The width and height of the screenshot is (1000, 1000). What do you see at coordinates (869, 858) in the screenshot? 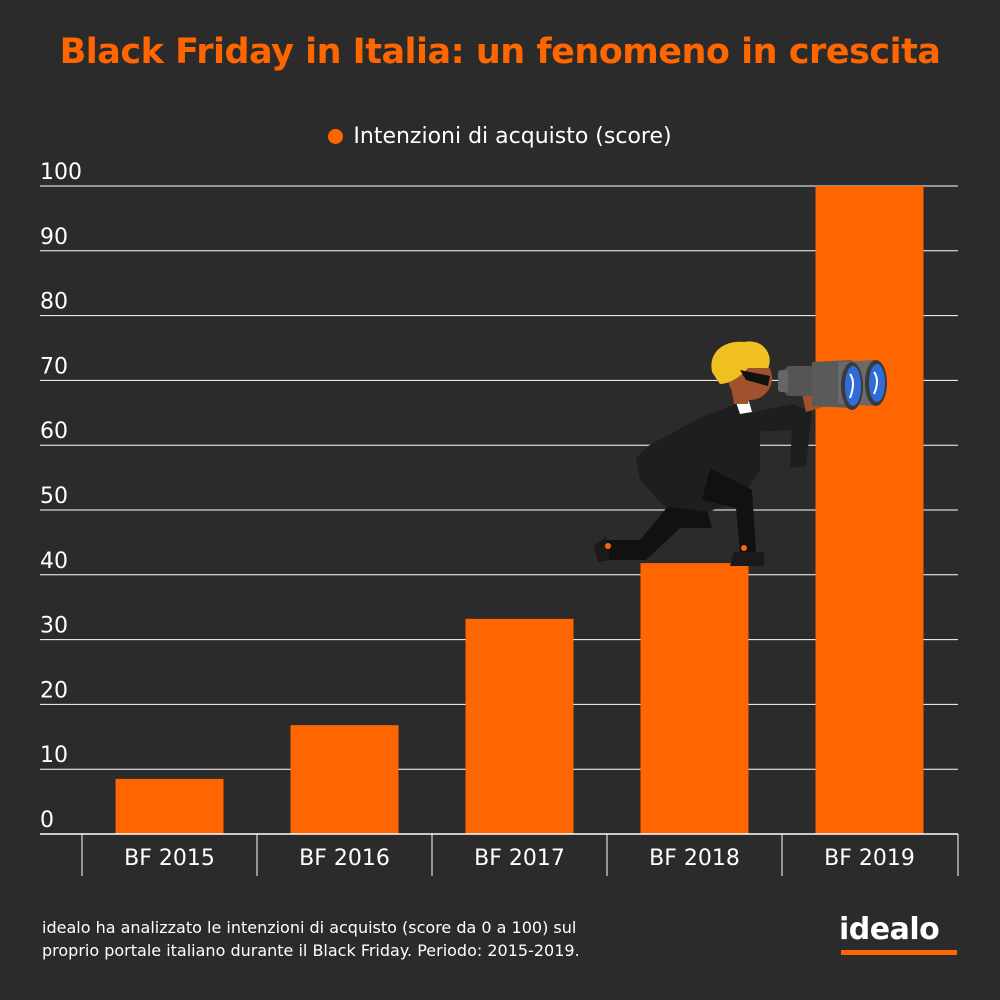
I see `x-tick-label: BF 2019` at bounding box center [869, 858].